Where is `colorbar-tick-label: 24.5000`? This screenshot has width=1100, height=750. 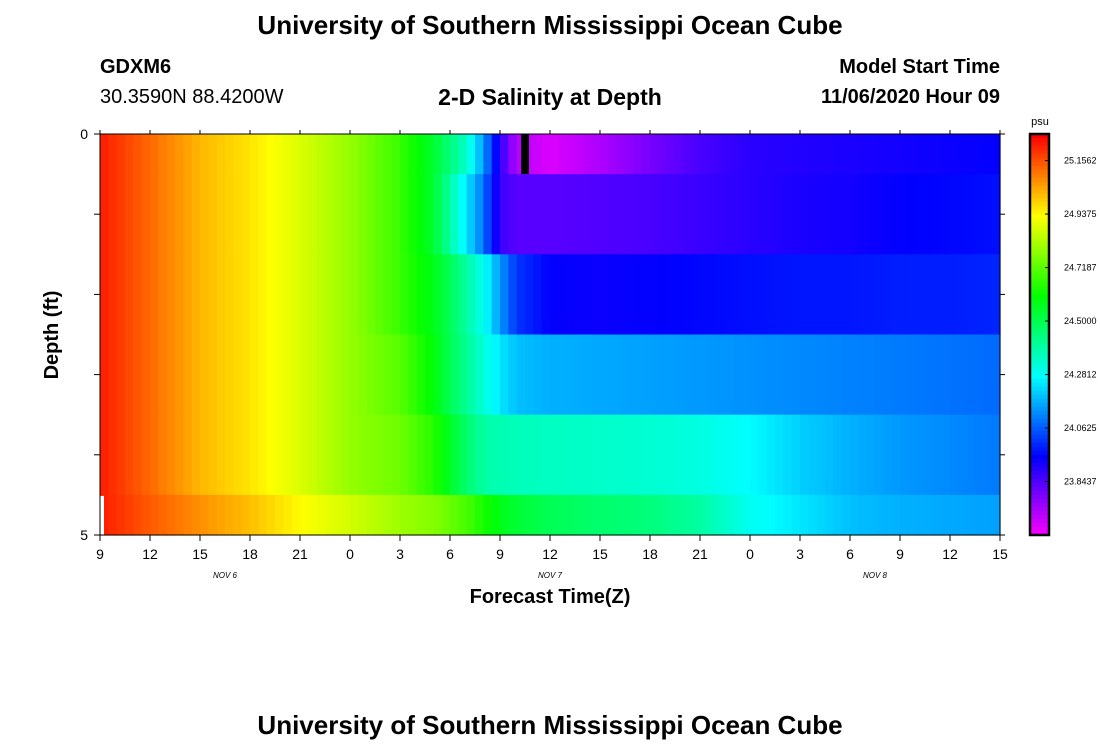
colorbar-tick-label: 24.5000 is located at coordinates (1080, 321).